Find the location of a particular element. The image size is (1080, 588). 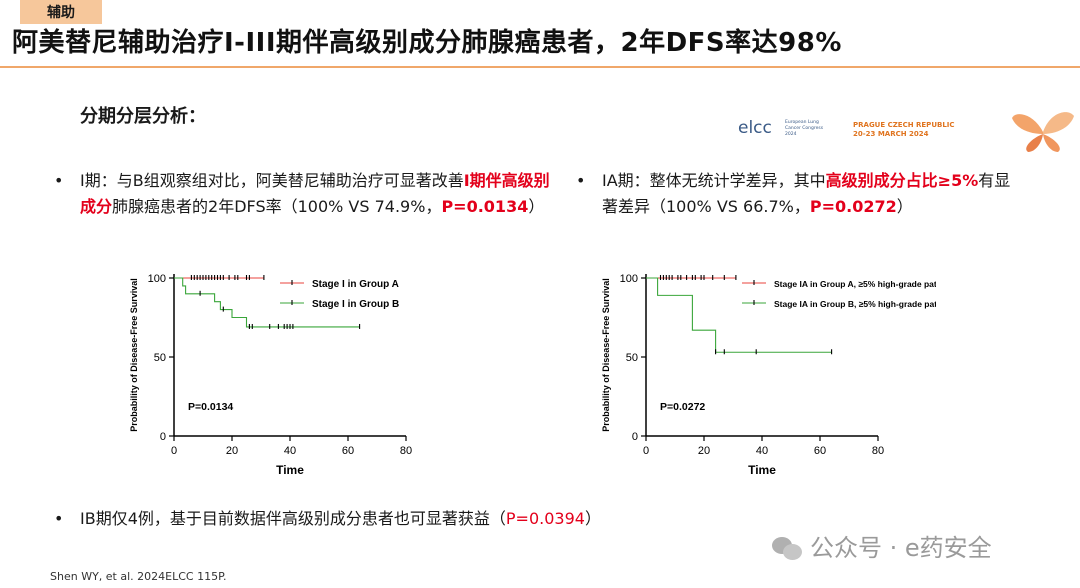

watermark: 公众号 · e药安全 is located at coordinates (882, 545).